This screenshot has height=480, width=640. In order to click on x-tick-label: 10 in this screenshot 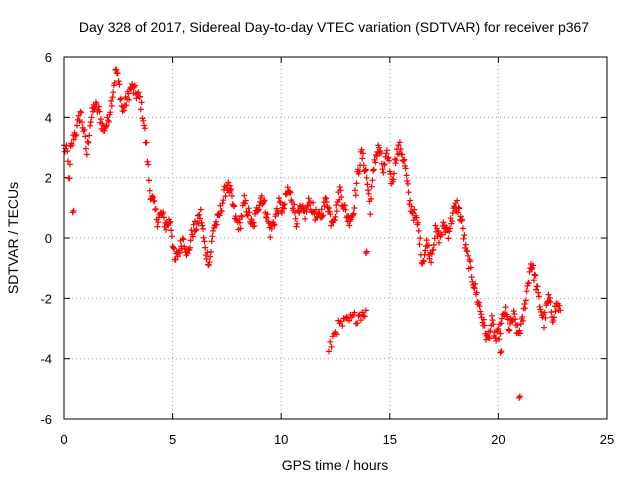, I will do `click(281, 439)`.